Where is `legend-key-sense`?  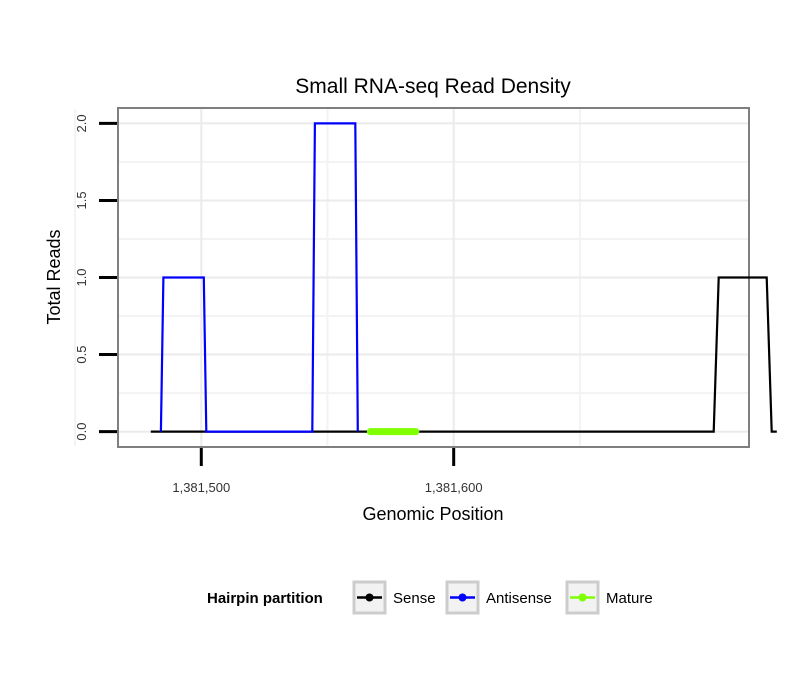 legend-key-sense is located at coordinates (369, 597).